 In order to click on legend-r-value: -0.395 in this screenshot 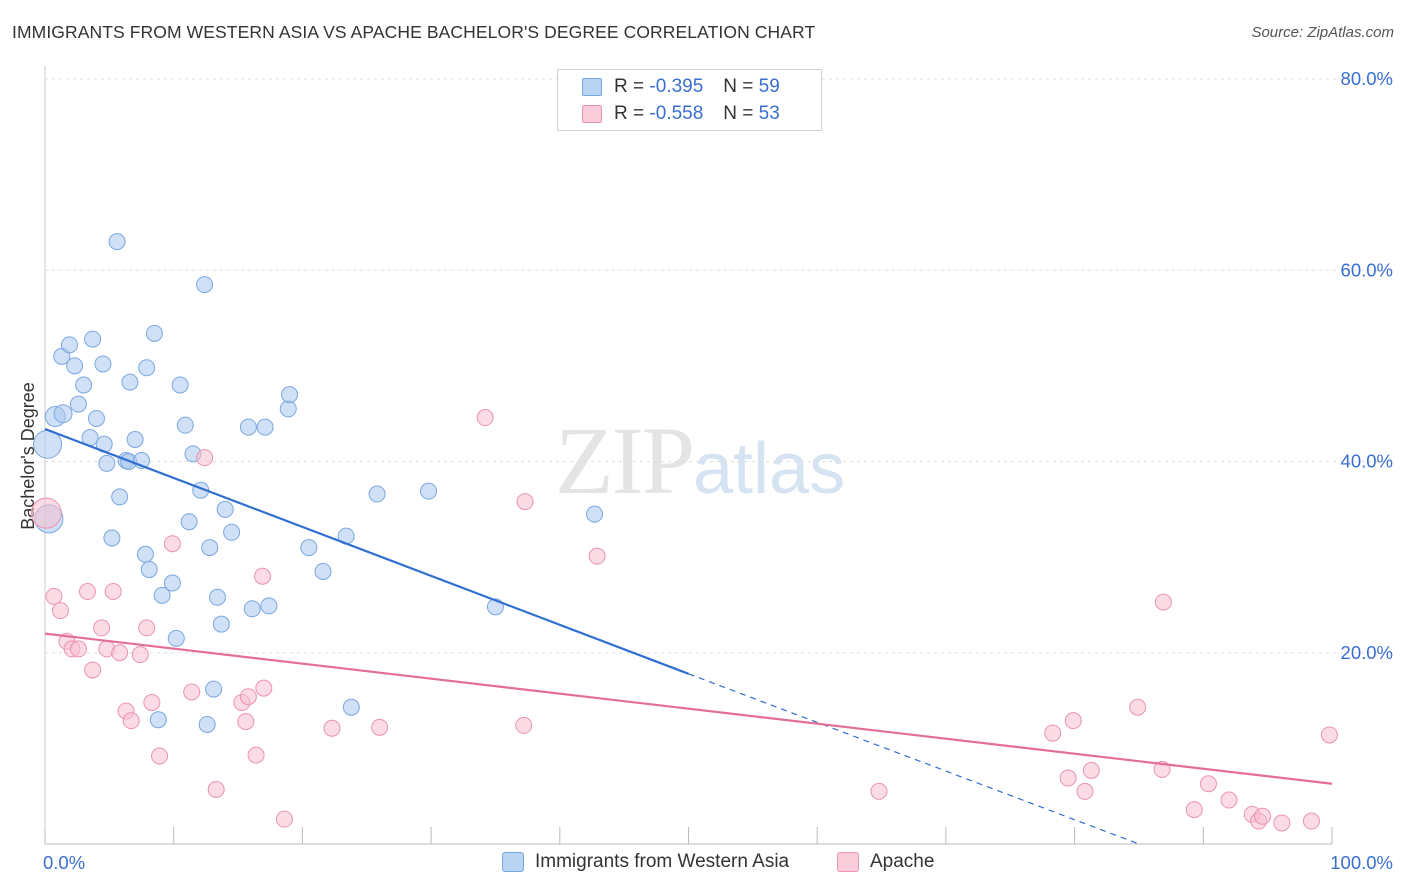, I will do `click(676, 86)`.